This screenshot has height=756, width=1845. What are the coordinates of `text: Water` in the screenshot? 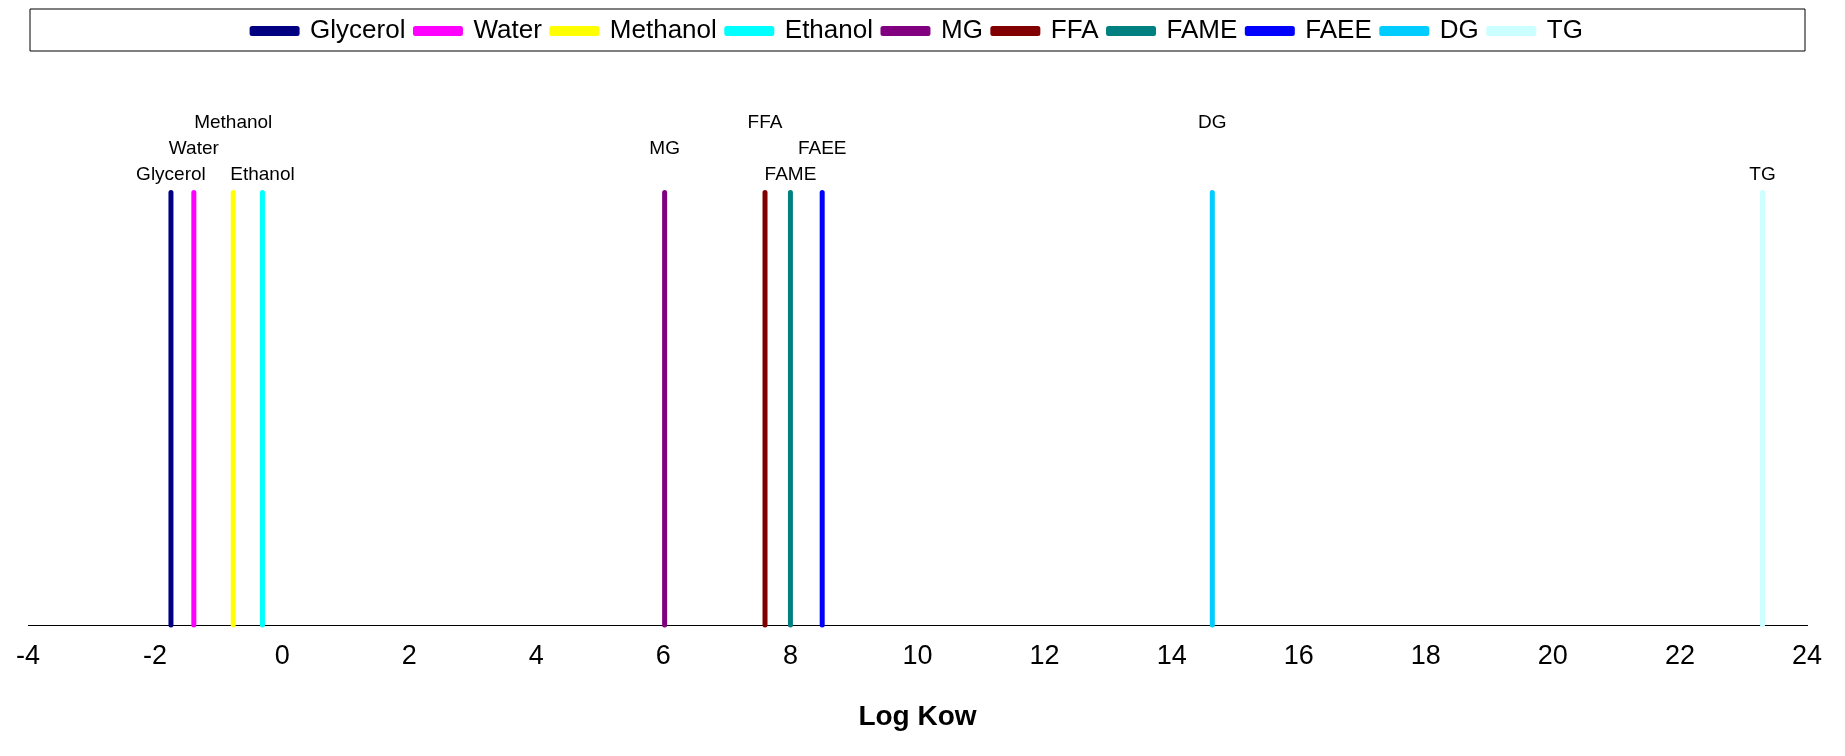 It's located at (194, 147).